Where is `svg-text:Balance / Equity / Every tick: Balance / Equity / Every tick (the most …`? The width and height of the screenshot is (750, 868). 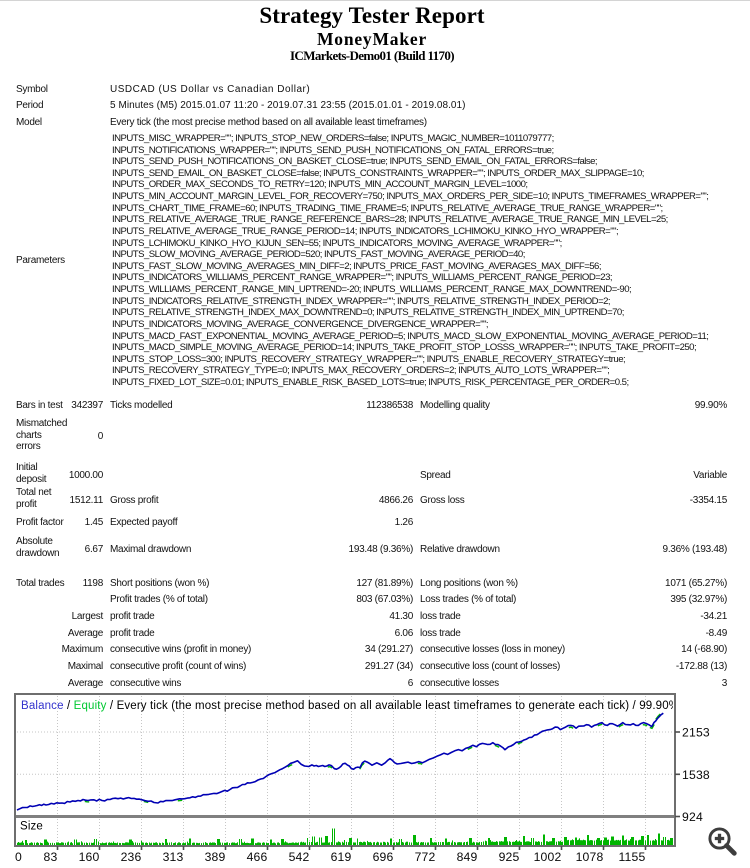
svg-text:Balance / Equity / Every tick: Balance / Equity / Every tick (the most … is located at coordinates (350, 706).